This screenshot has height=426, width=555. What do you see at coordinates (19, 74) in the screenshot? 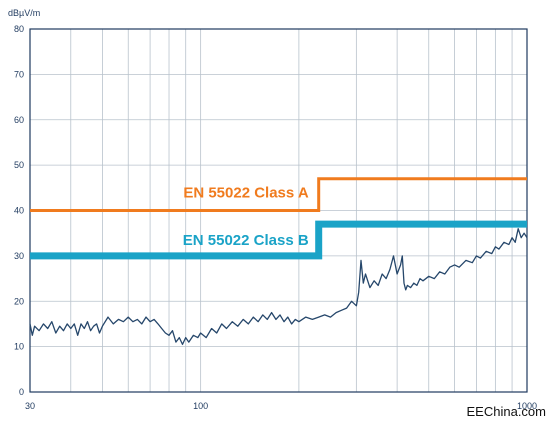
I see `y-tick-label-70: 70` at bounding box center [19, 74].